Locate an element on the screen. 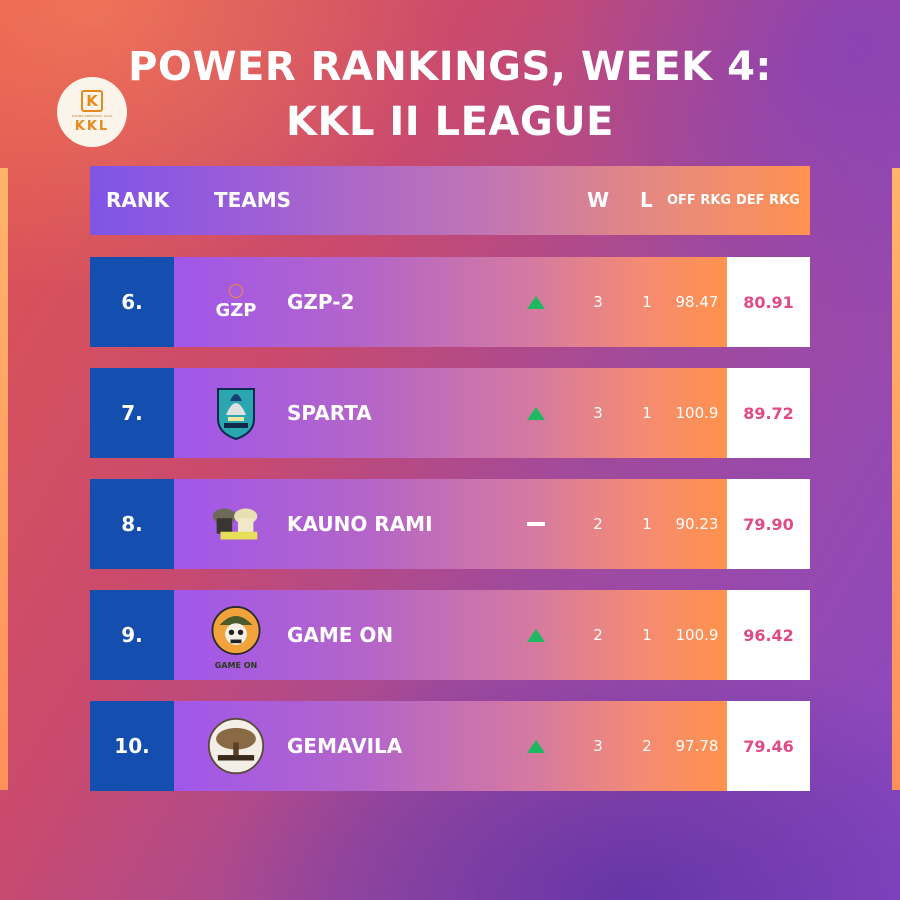 The height and width of the screenshot is (900, 900). def-rkg-cell: 79.46 is located at coordinates (768, 746).